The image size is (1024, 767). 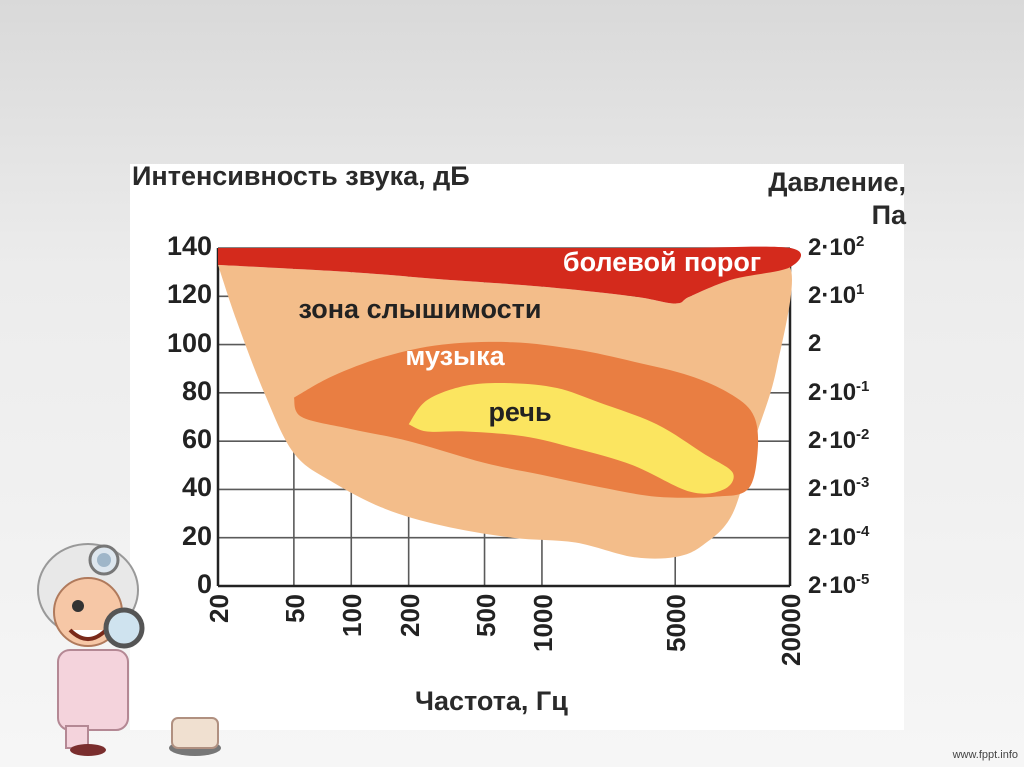 What do you see at coordinates (836, 295) in the screenshot?
I see `pressure-tick-label: 2·10¹` at bounding box center [836, 295].